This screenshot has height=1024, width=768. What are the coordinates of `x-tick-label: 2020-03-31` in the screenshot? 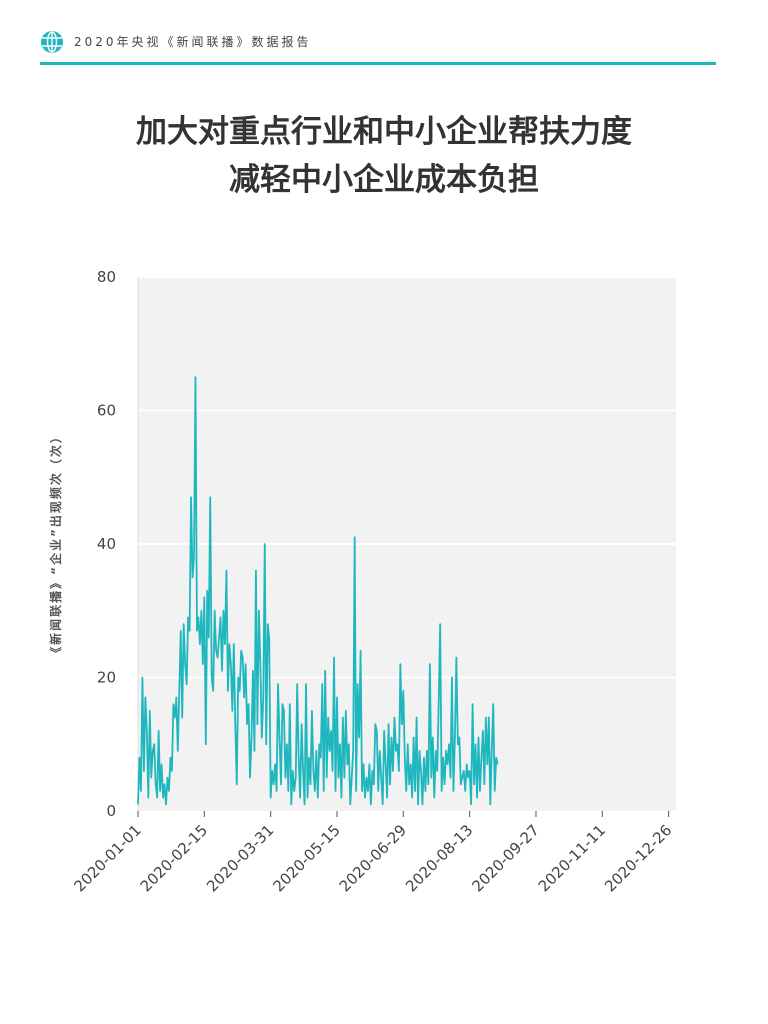 It's located at (240, 858).